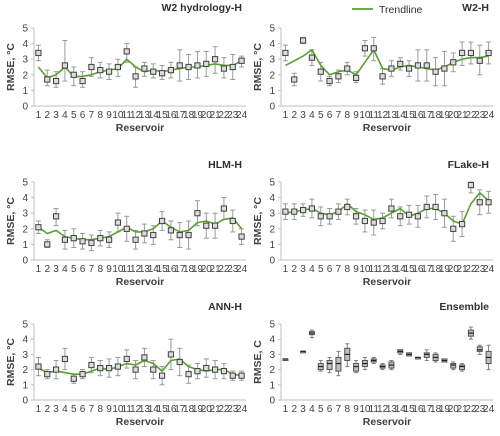 This screenshot has width=500, height=436. Describe the element at coordinates (145, 269) in the screenshot. I see `x-tick-label: 13` at that location.